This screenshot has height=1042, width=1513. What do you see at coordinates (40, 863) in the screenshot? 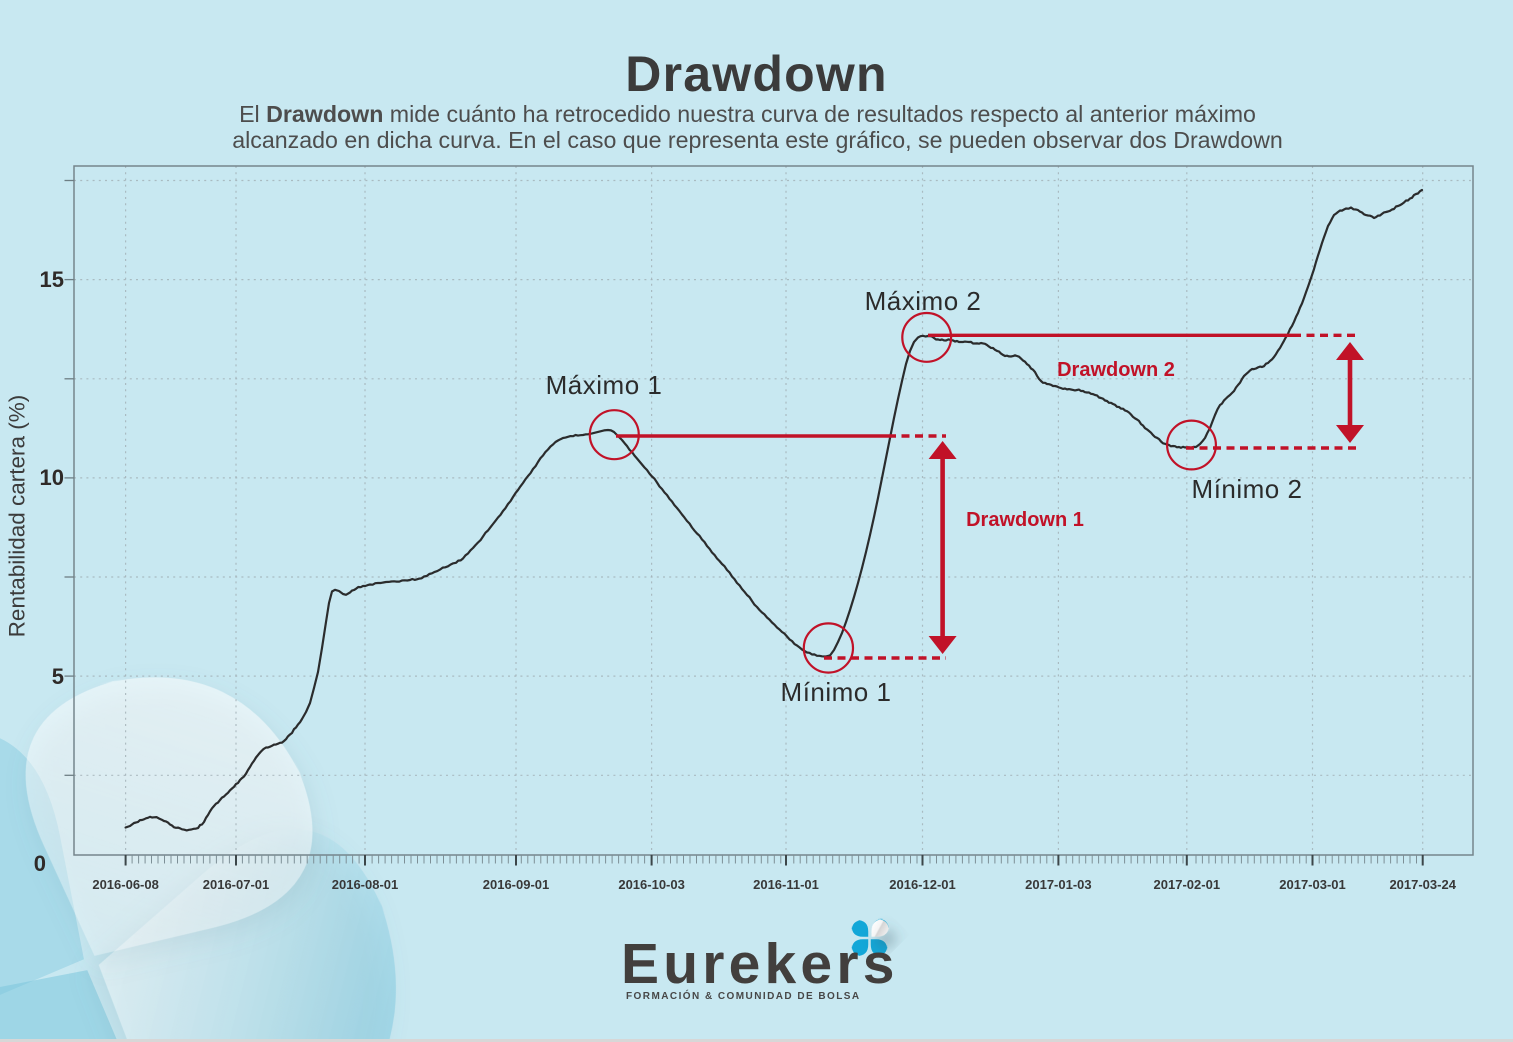
I see `svg-text: 0` at bounding box center [40, 863].